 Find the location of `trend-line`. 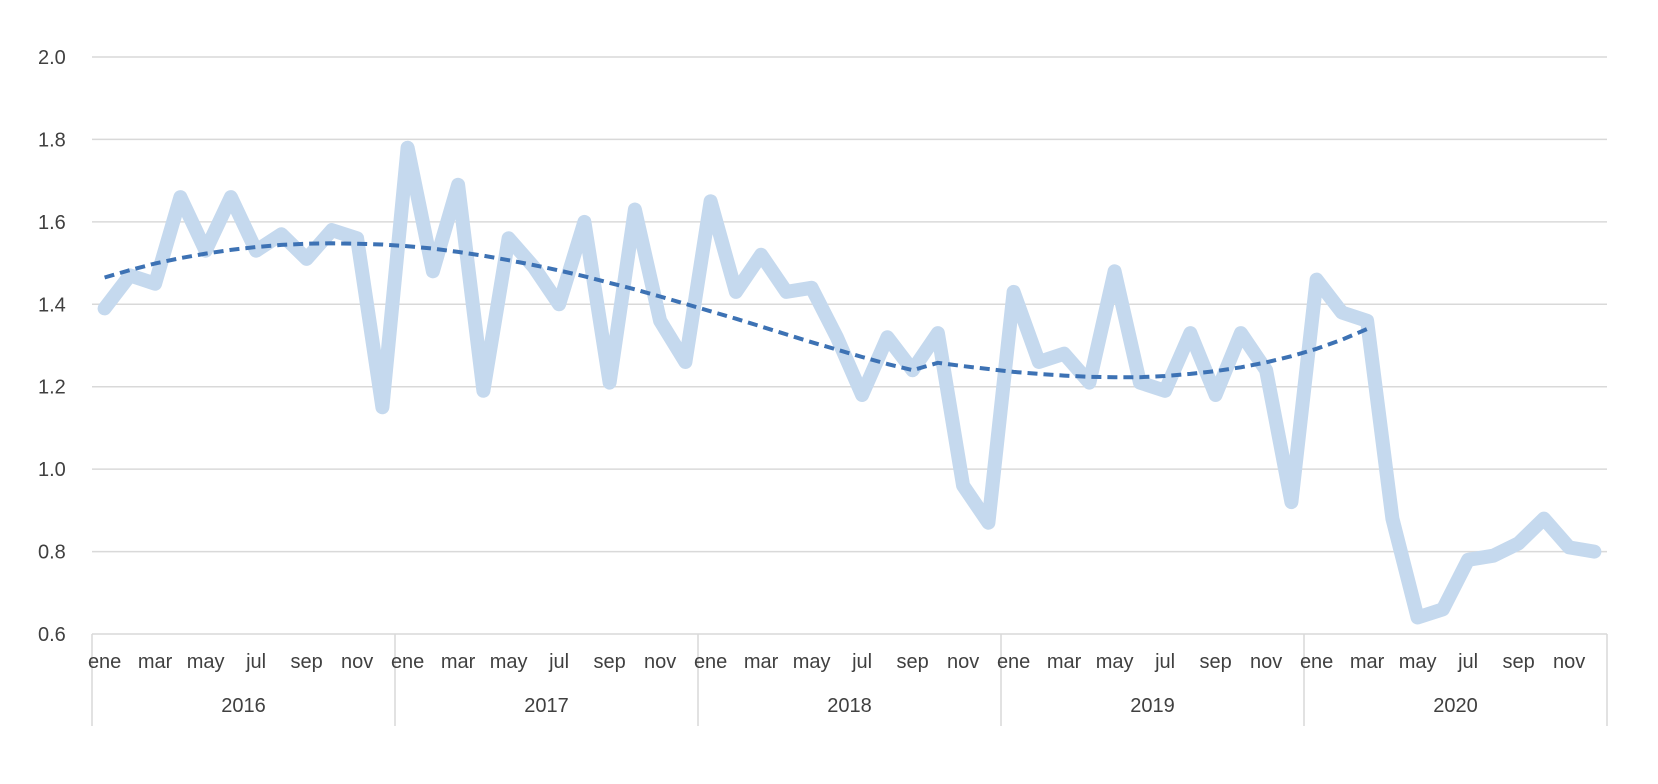

trend-line is located at coordinates (736, 310).